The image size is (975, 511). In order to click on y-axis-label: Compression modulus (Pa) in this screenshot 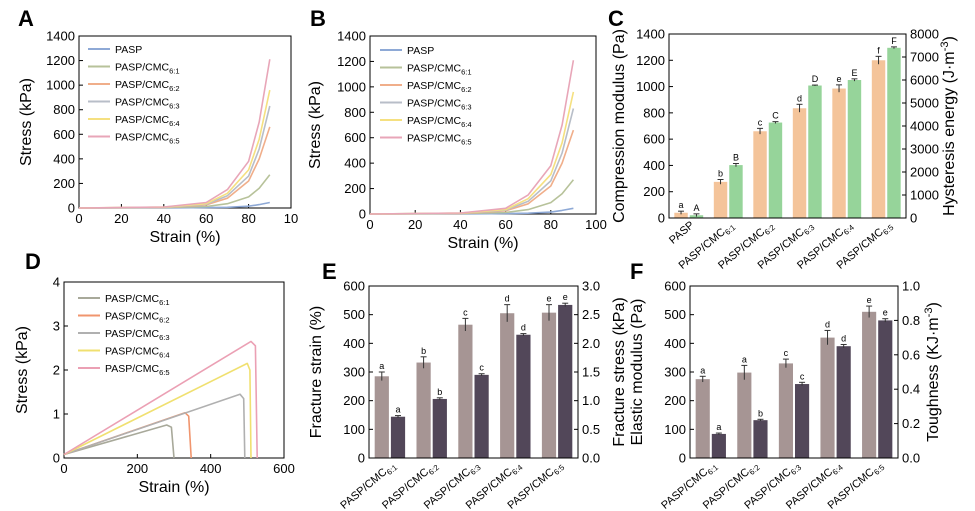, I will do `click(619, 126)`.